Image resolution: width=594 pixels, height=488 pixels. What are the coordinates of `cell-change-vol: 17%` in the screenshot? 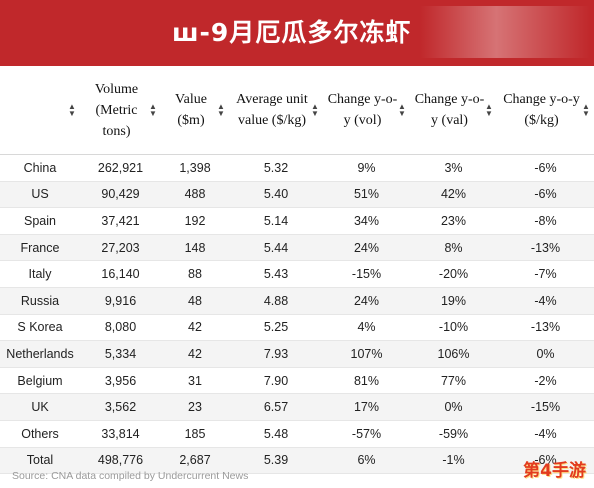 It's located at (366, 407).